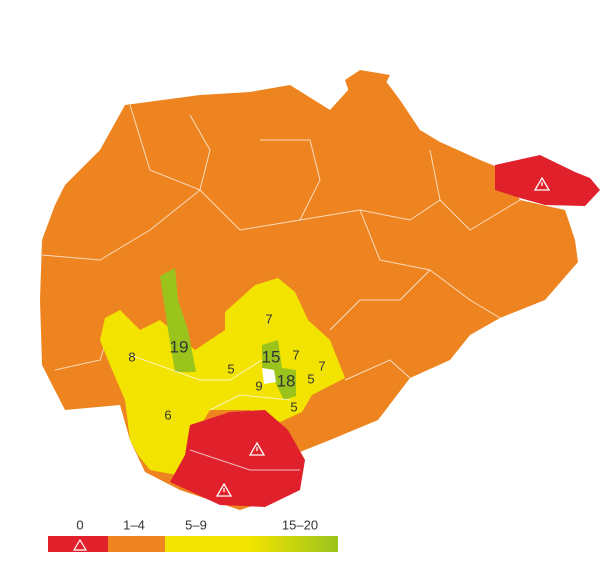 Image resolution: width=612 pixels, height=571 pixels. I want to click on region-yellow, so click(222, 377).